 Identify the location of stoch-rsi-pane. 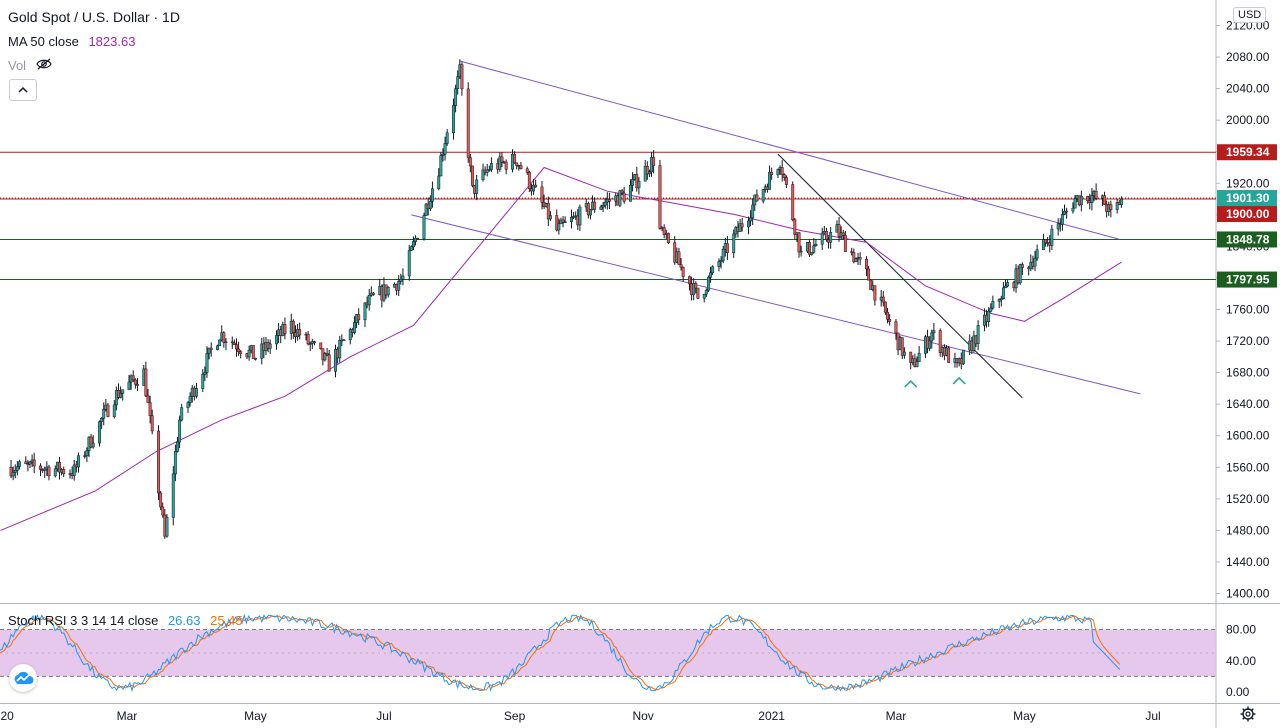
(608, 653).